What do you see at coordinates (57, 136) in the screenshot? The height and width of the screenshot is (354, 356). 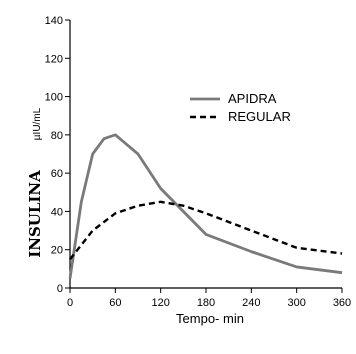 I see `y-tick-label: 80` at bounding box center [57, 136].